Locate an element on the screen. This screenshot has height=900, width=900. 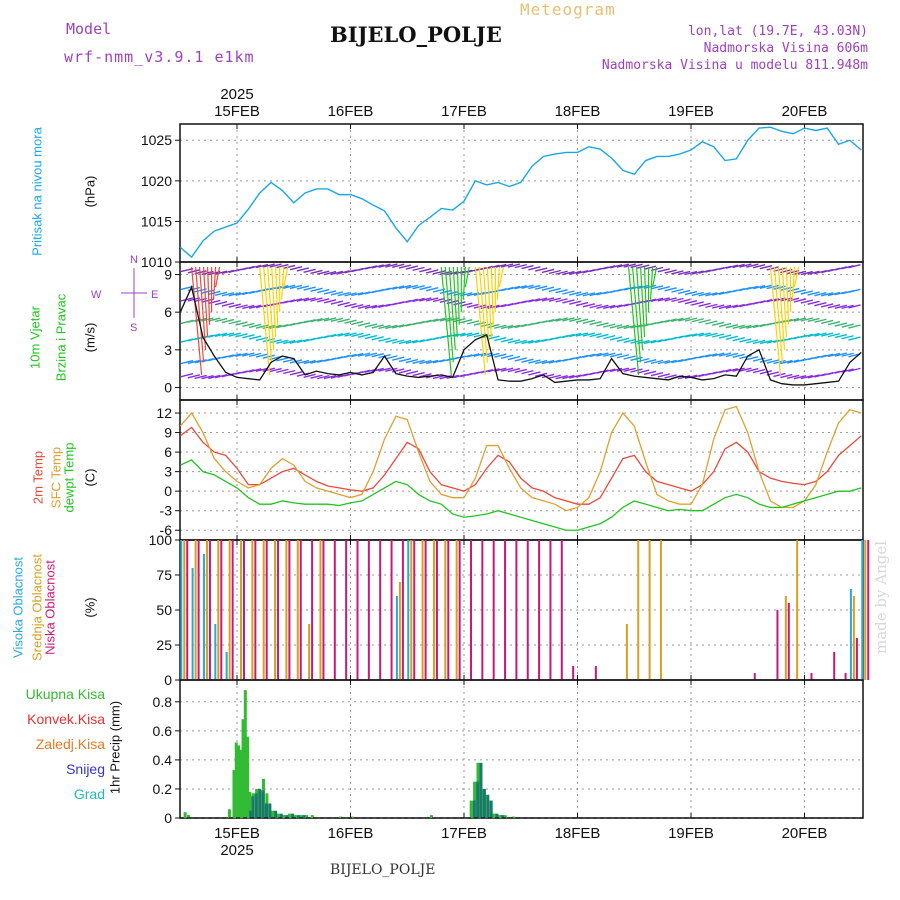
date-label-bottom: 20FEB is located at coordinates (805, 833).